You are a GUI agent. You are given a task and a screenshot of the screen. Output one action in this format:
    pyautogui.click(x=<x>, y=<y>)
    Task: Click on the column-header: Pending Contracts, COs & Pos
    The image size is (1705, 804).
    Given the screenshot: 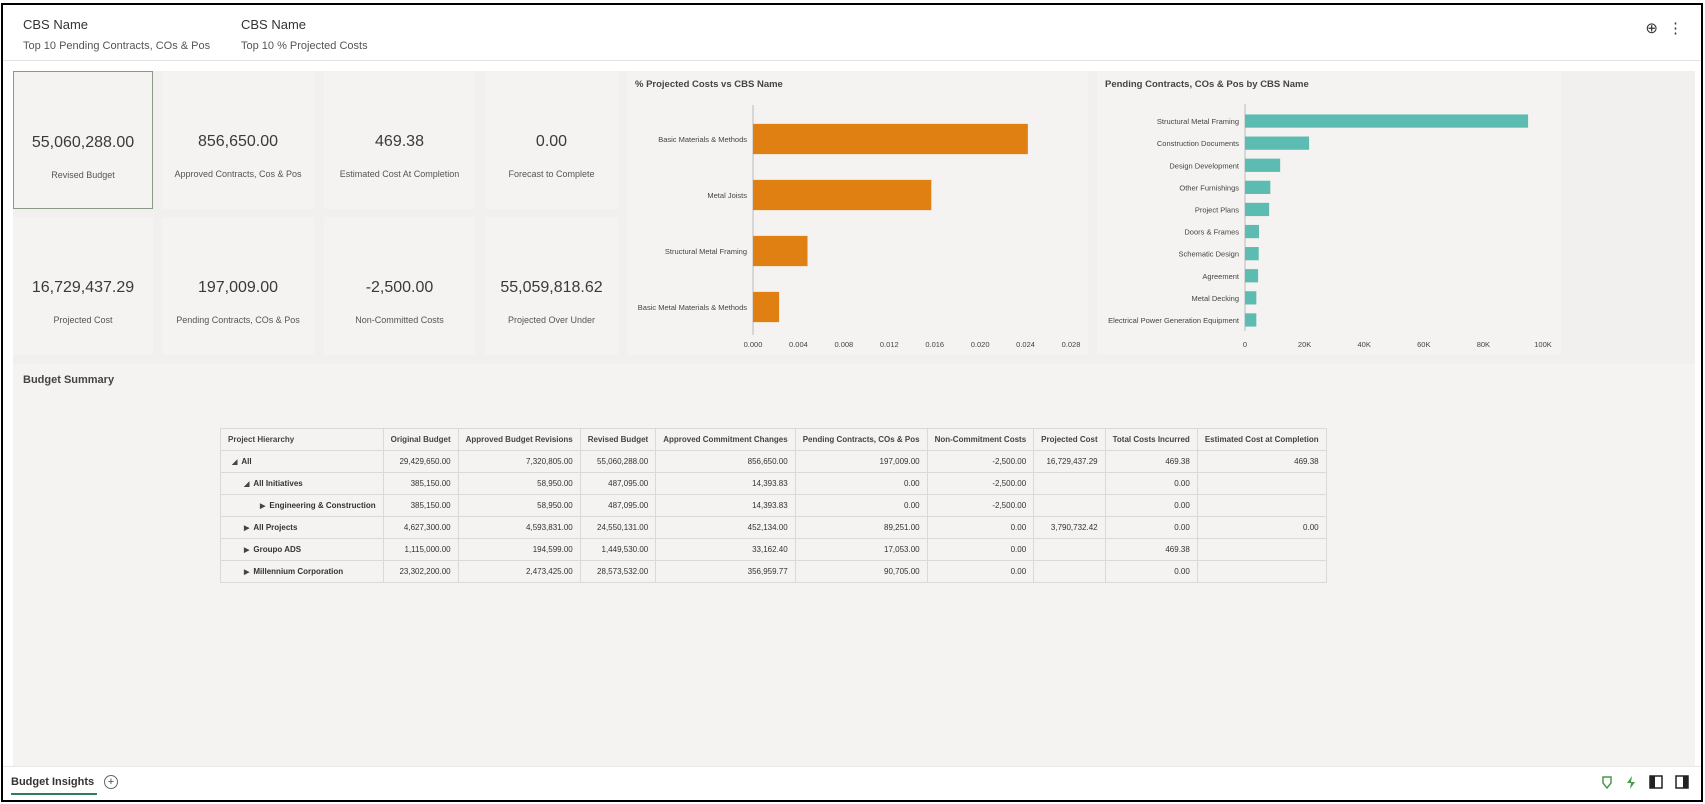 What is the action you would take?
    pyautogui.click(x=861, y=439)
    